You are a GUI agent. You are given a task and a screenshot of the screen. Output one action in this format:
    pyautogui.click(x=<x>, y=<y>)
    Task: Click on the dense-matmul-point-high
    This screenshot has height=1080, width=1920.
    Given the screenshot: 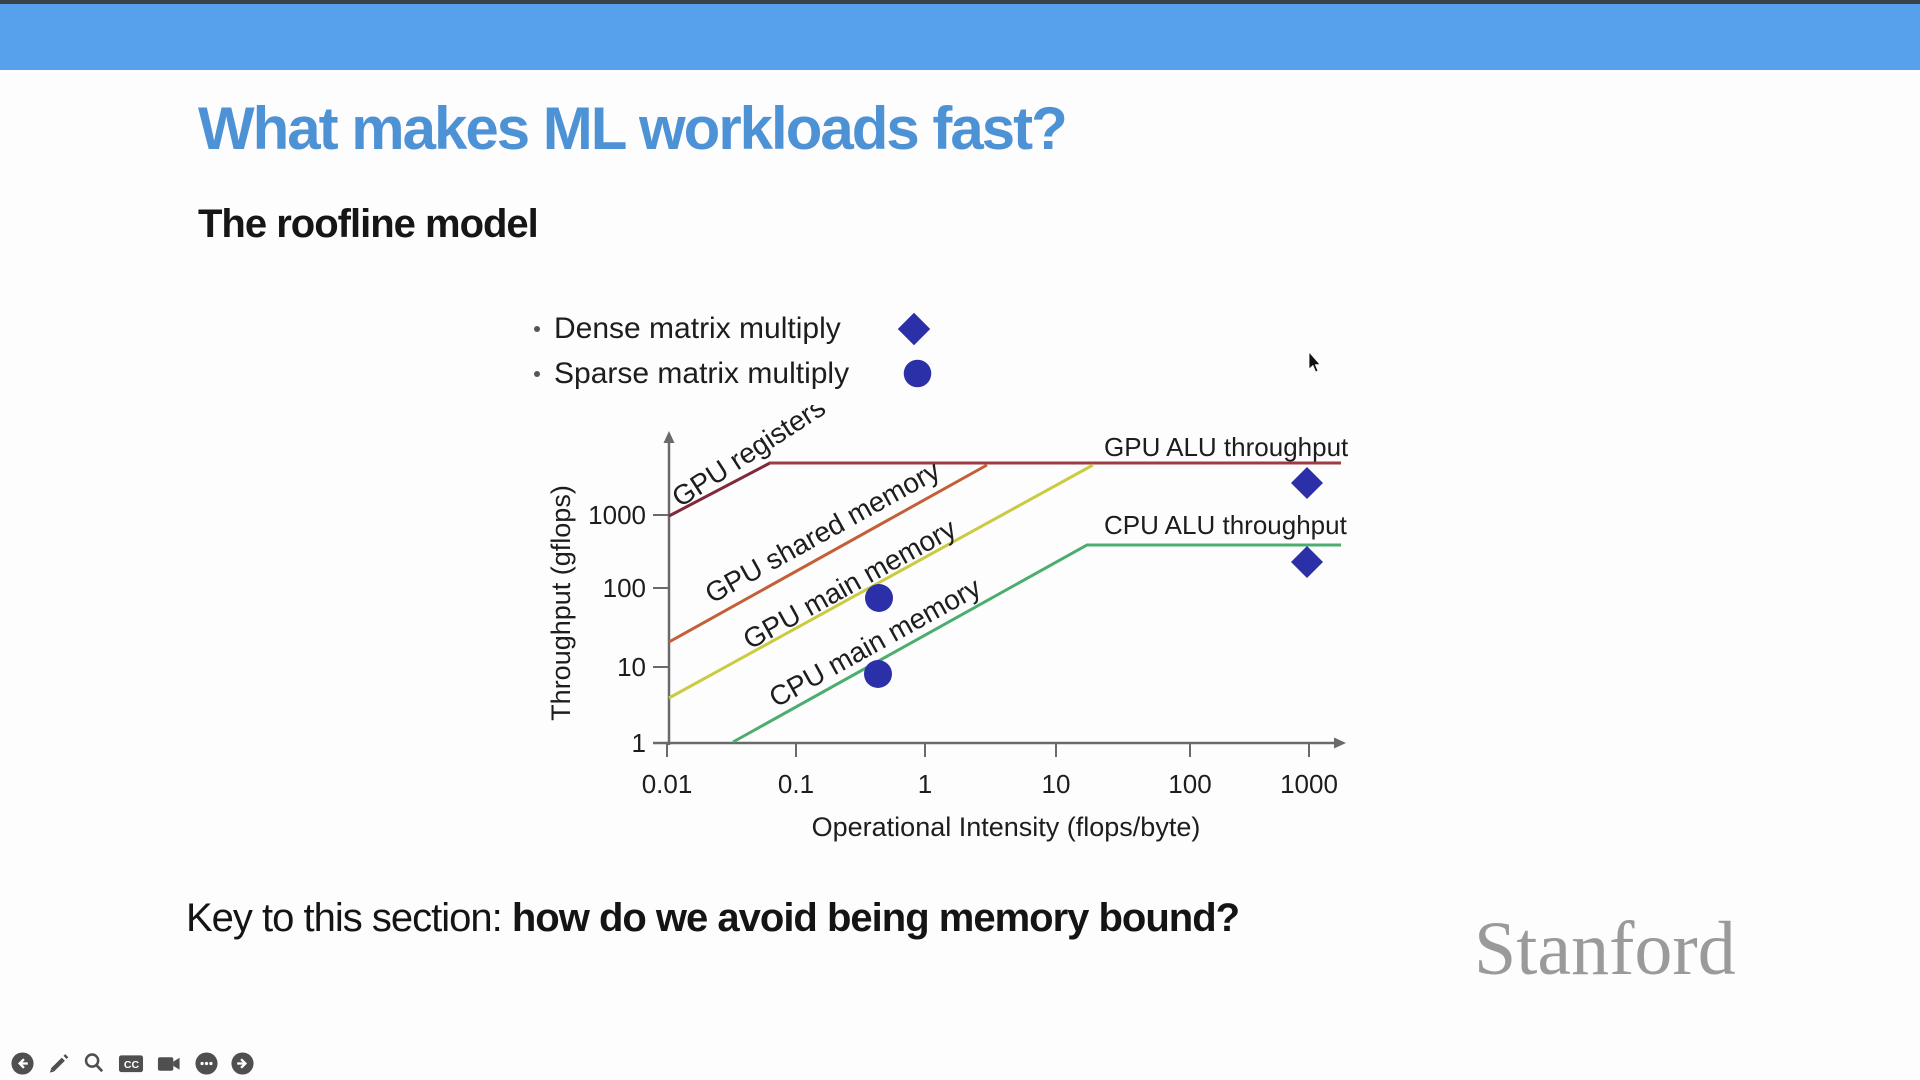 What is the action you would take?
    pyautogui.click(x=1307, y=483)
    